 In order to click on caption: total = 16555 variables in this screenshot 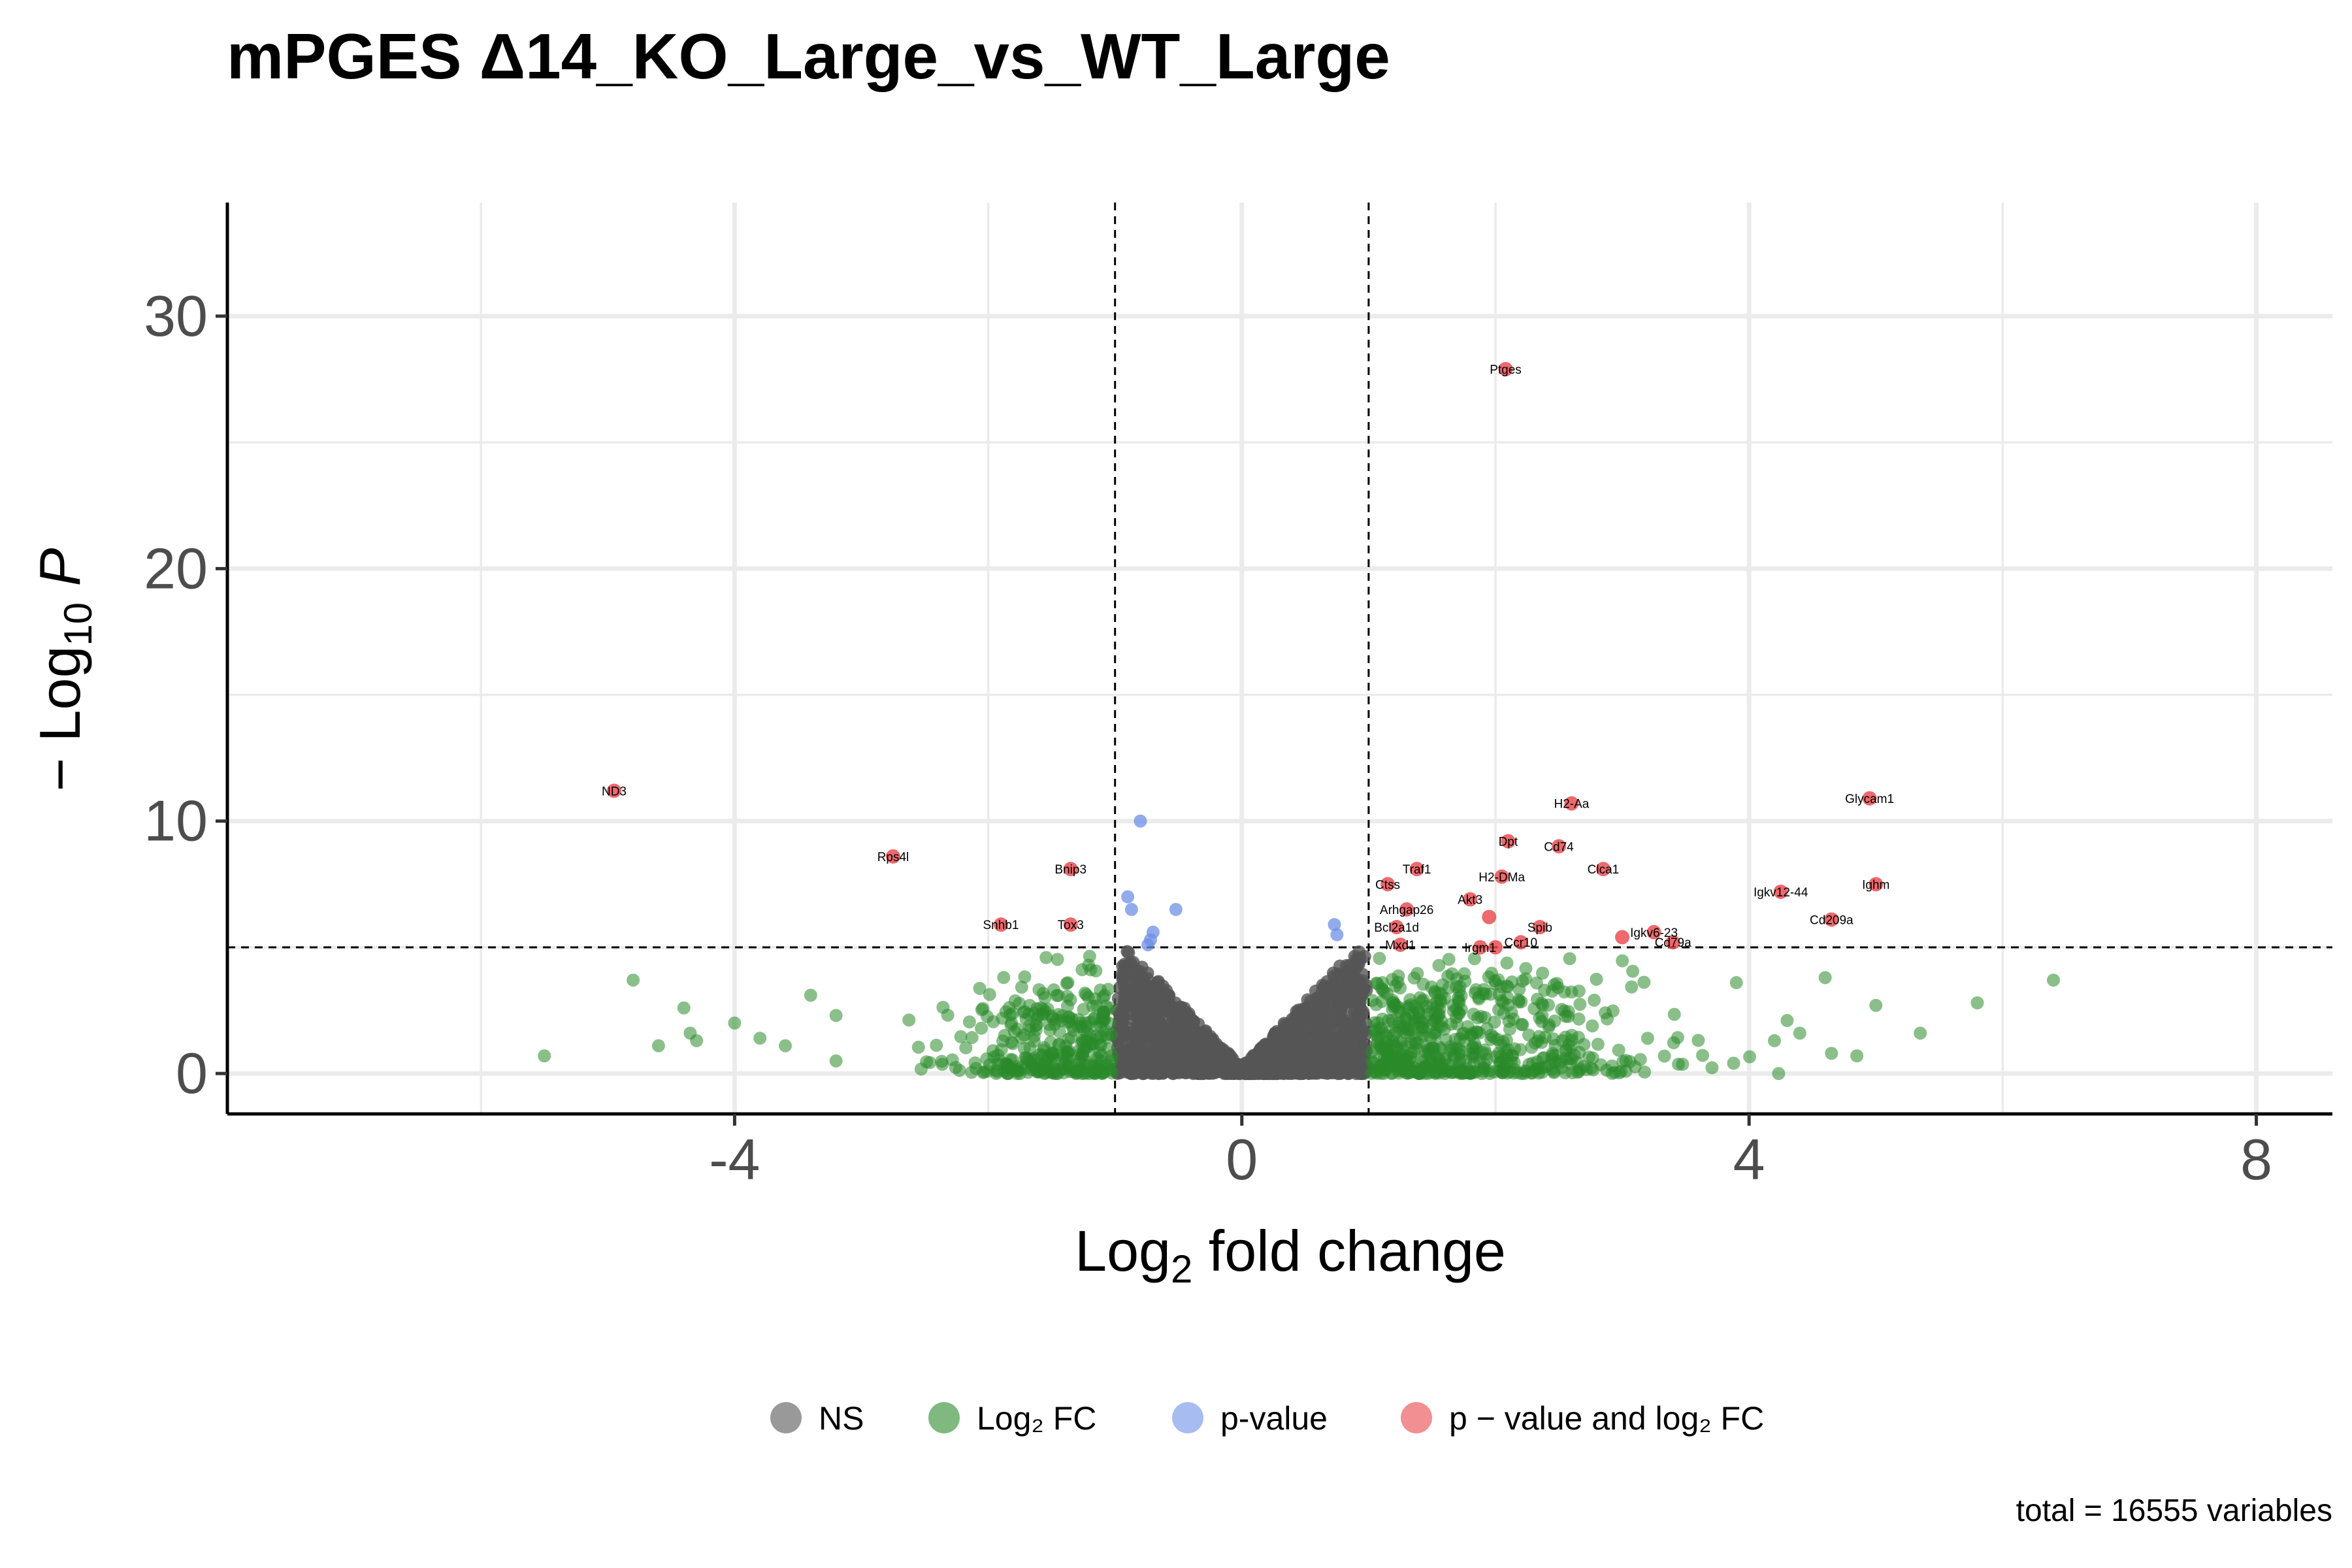, I will do `click(2174, 1511)`.